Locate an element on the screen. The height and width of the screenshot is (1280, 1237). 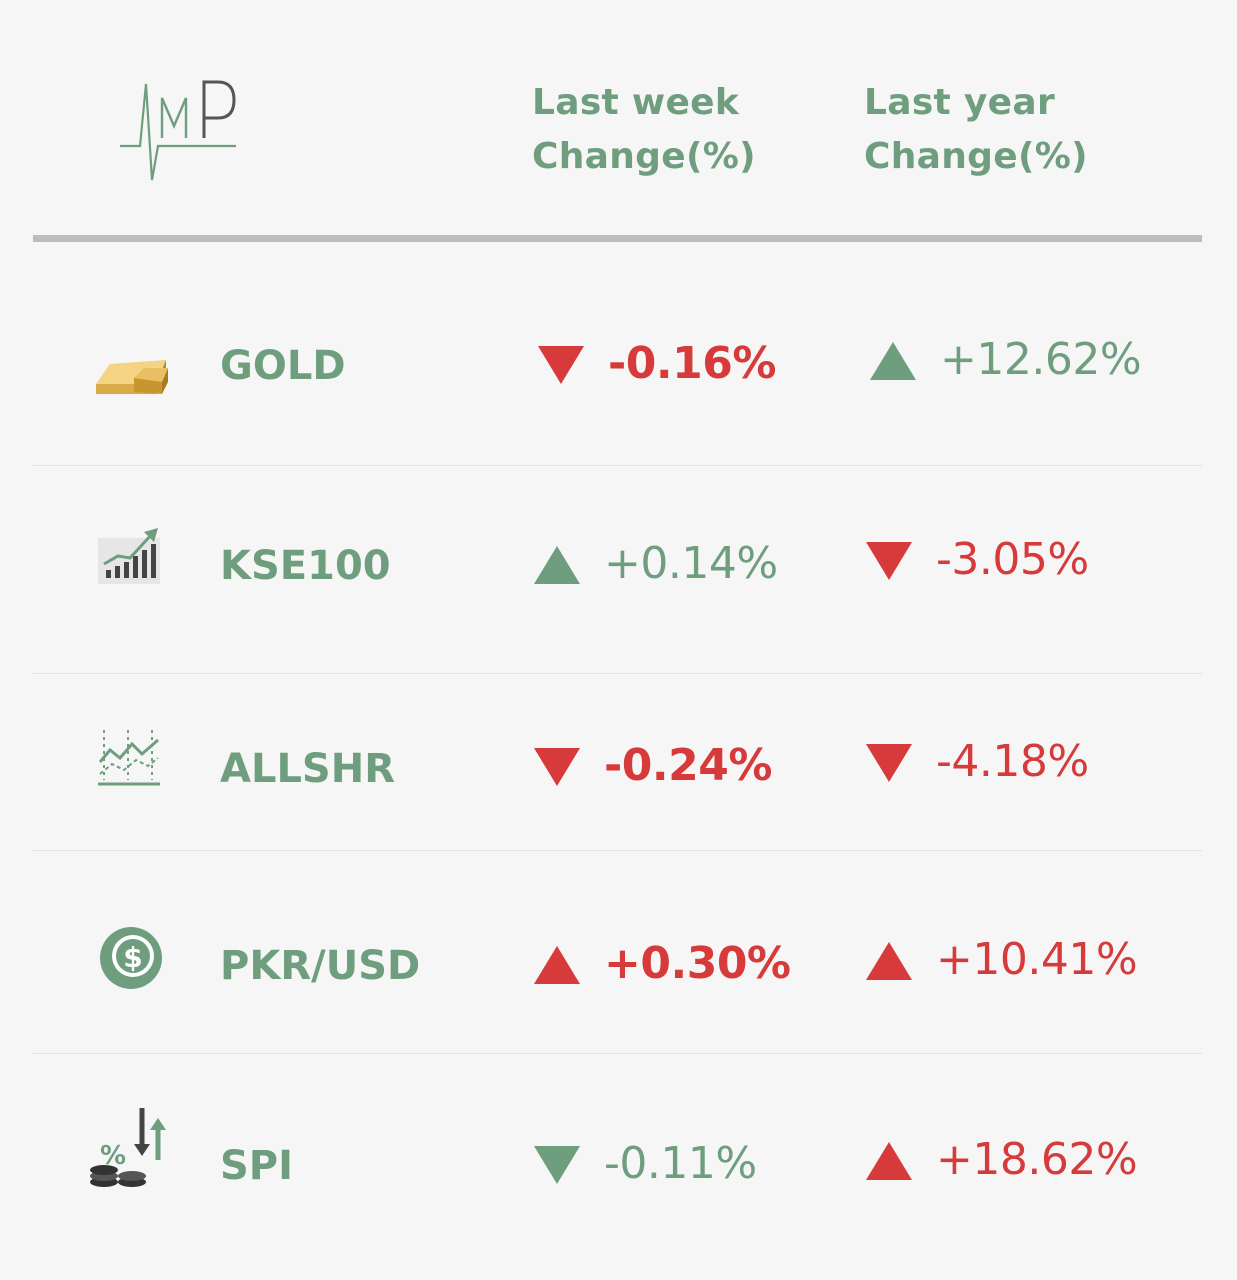
week-value: -0.24% is located at coordinates (688, 765).